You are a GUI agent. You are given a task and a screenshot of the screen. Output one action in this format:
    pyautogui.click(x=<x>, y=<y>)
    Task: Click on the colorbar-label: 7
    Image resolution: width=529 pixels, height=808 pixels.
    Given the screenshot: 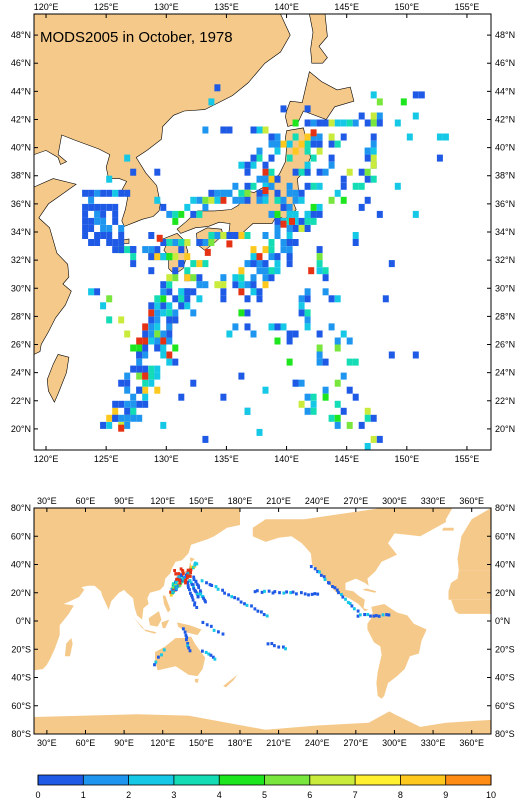 What is the action you would take?
    pyautogui.click(x=355, y=795)
    